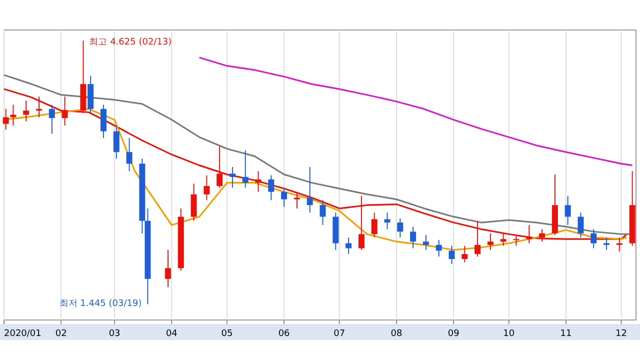  What do you see at coordinates (114, 334) in the screenshot?
I see `x-tick-label: 03` at bounding box center [114, 334].